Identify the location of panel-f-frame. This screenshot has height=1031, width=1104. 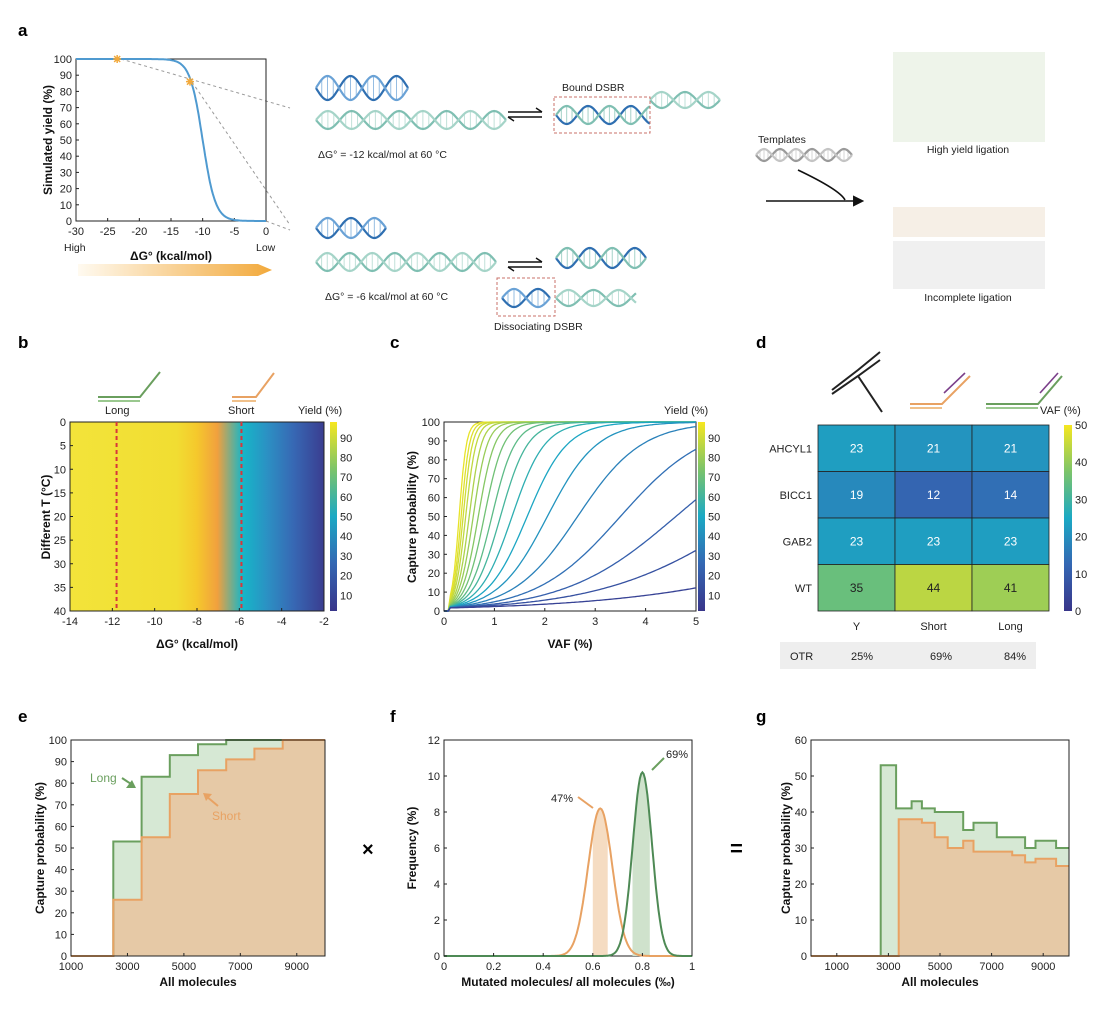
(568, 848).